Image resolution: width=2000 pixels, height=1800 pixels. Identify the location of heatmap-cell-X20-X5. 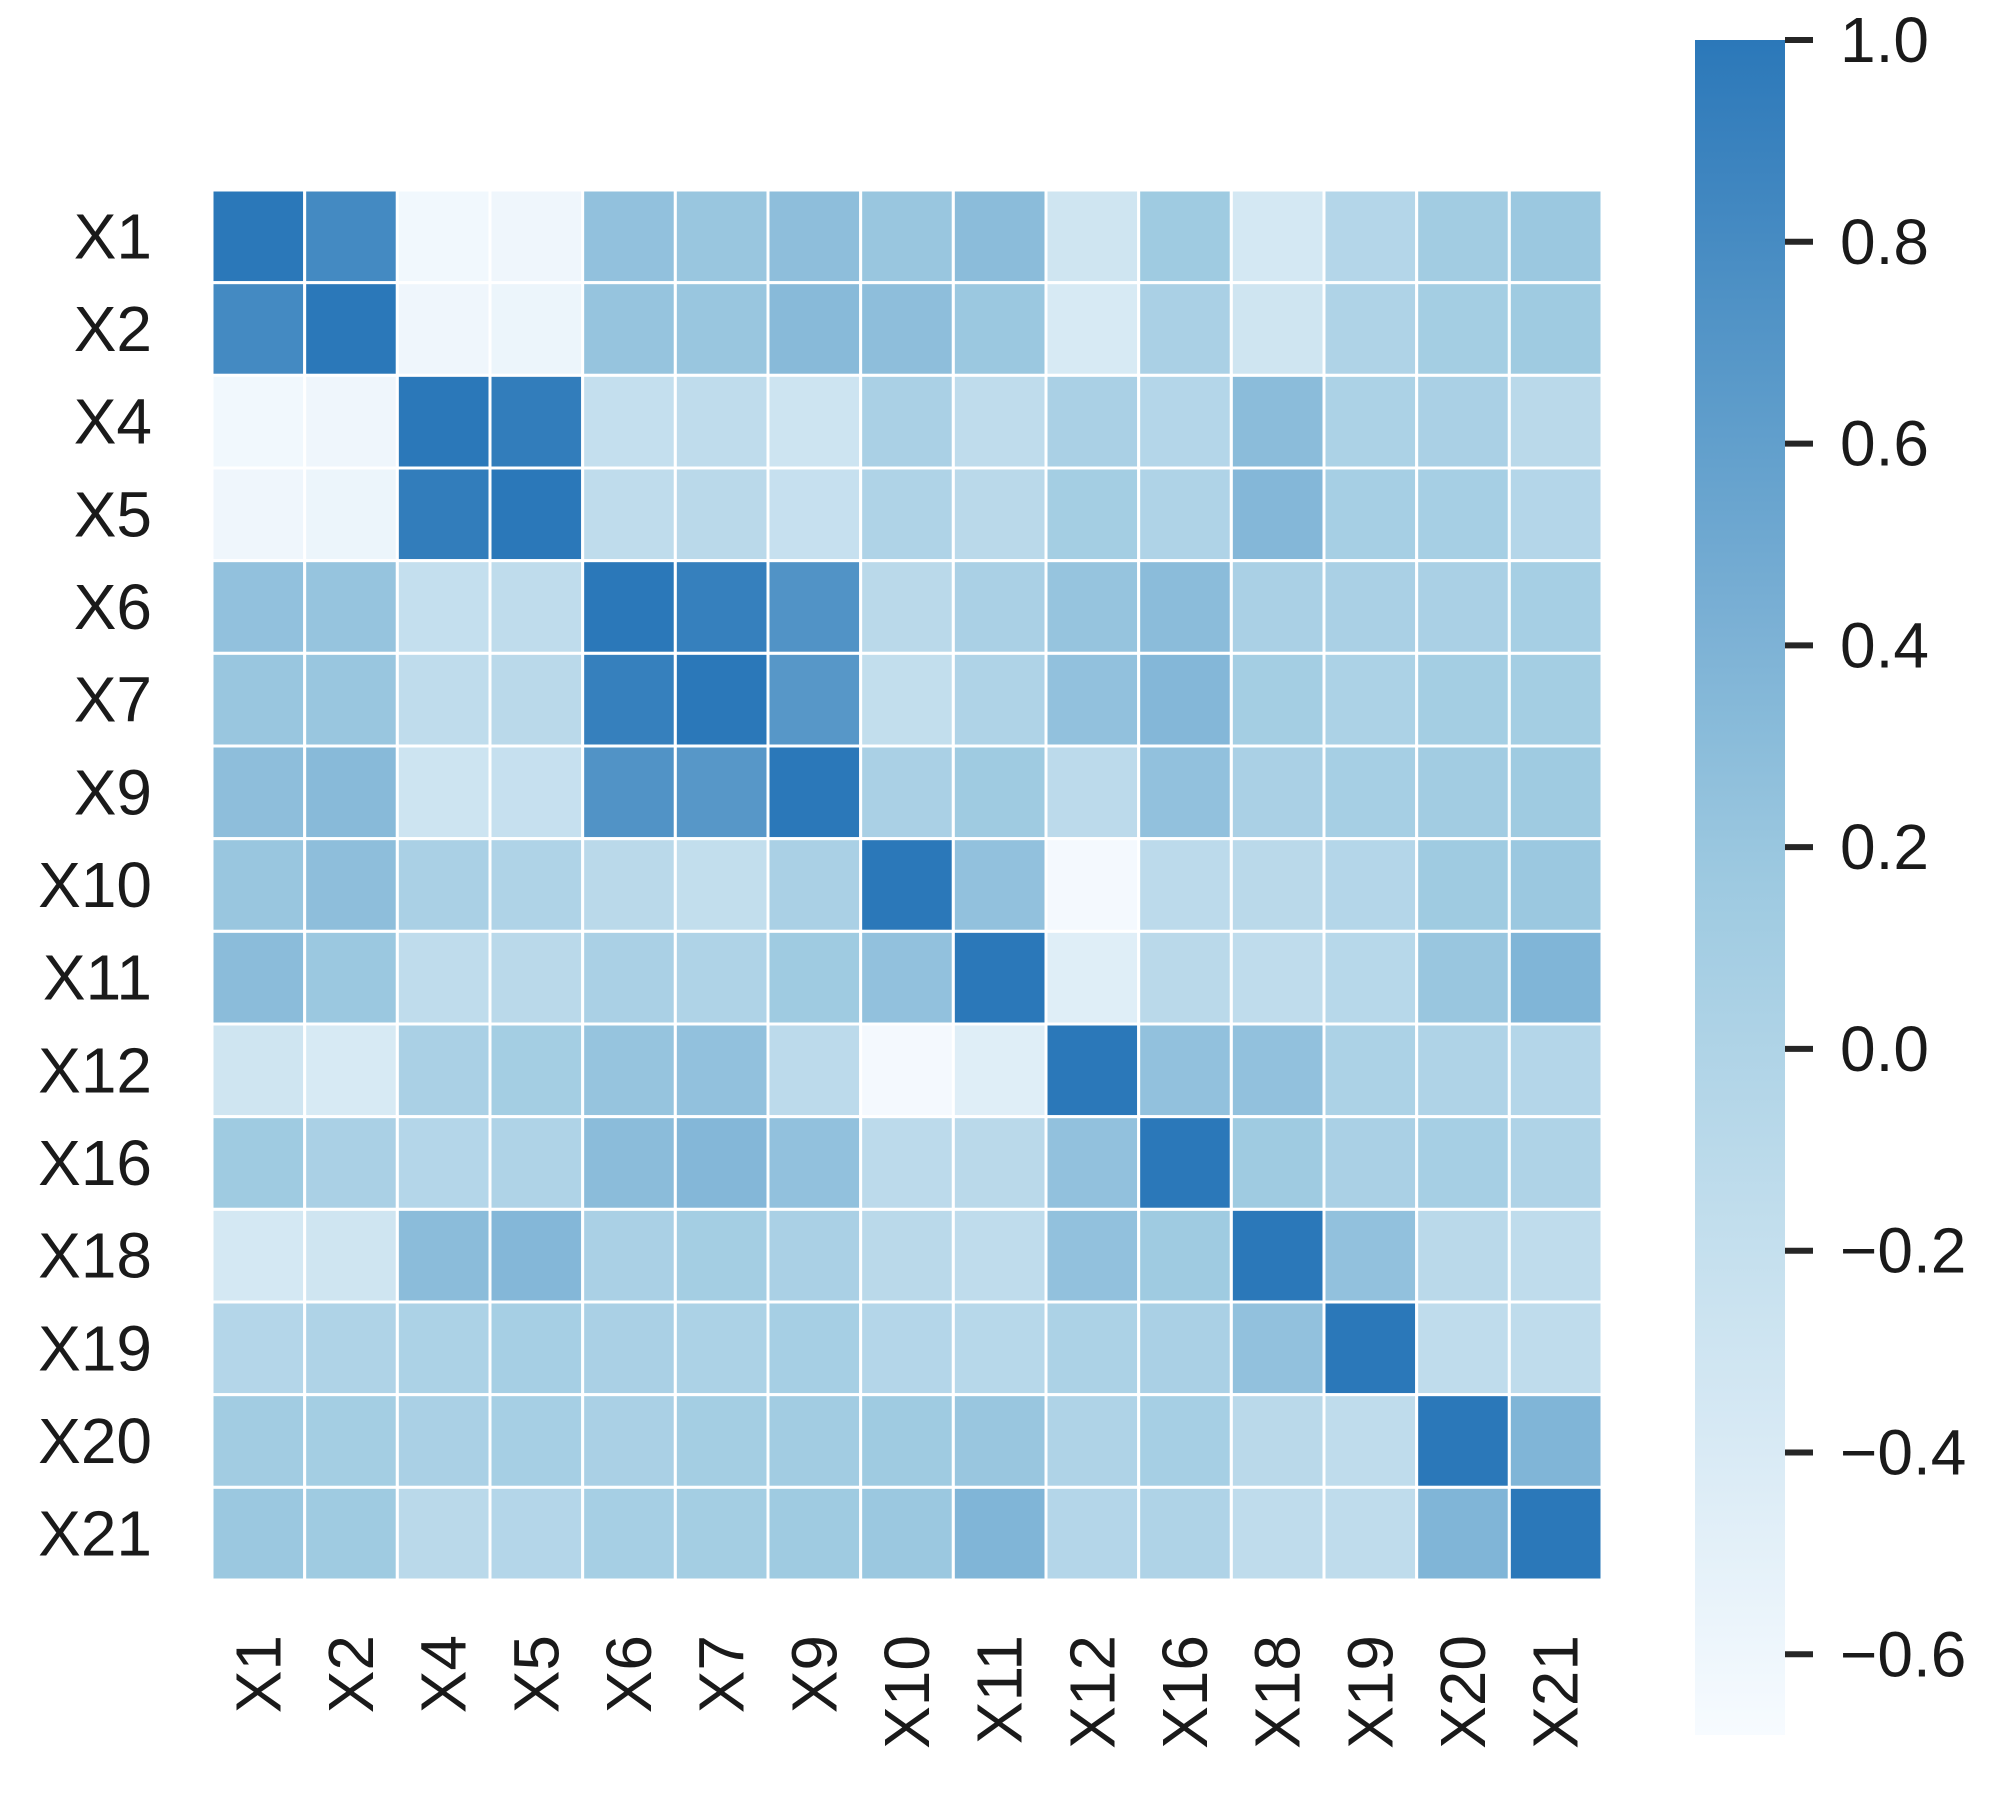
(536, 1441).